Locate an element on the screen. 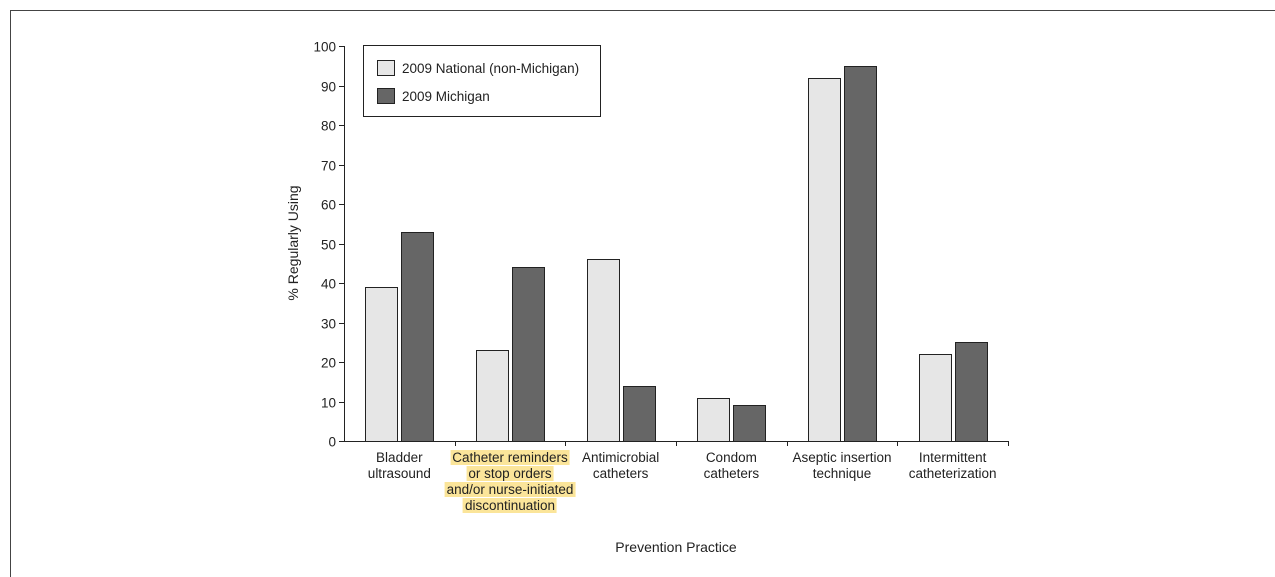 This screenshot has height=577, width=1275. legend-label: 2009 National (non-Michigan) is located at coordinates (490, 68).